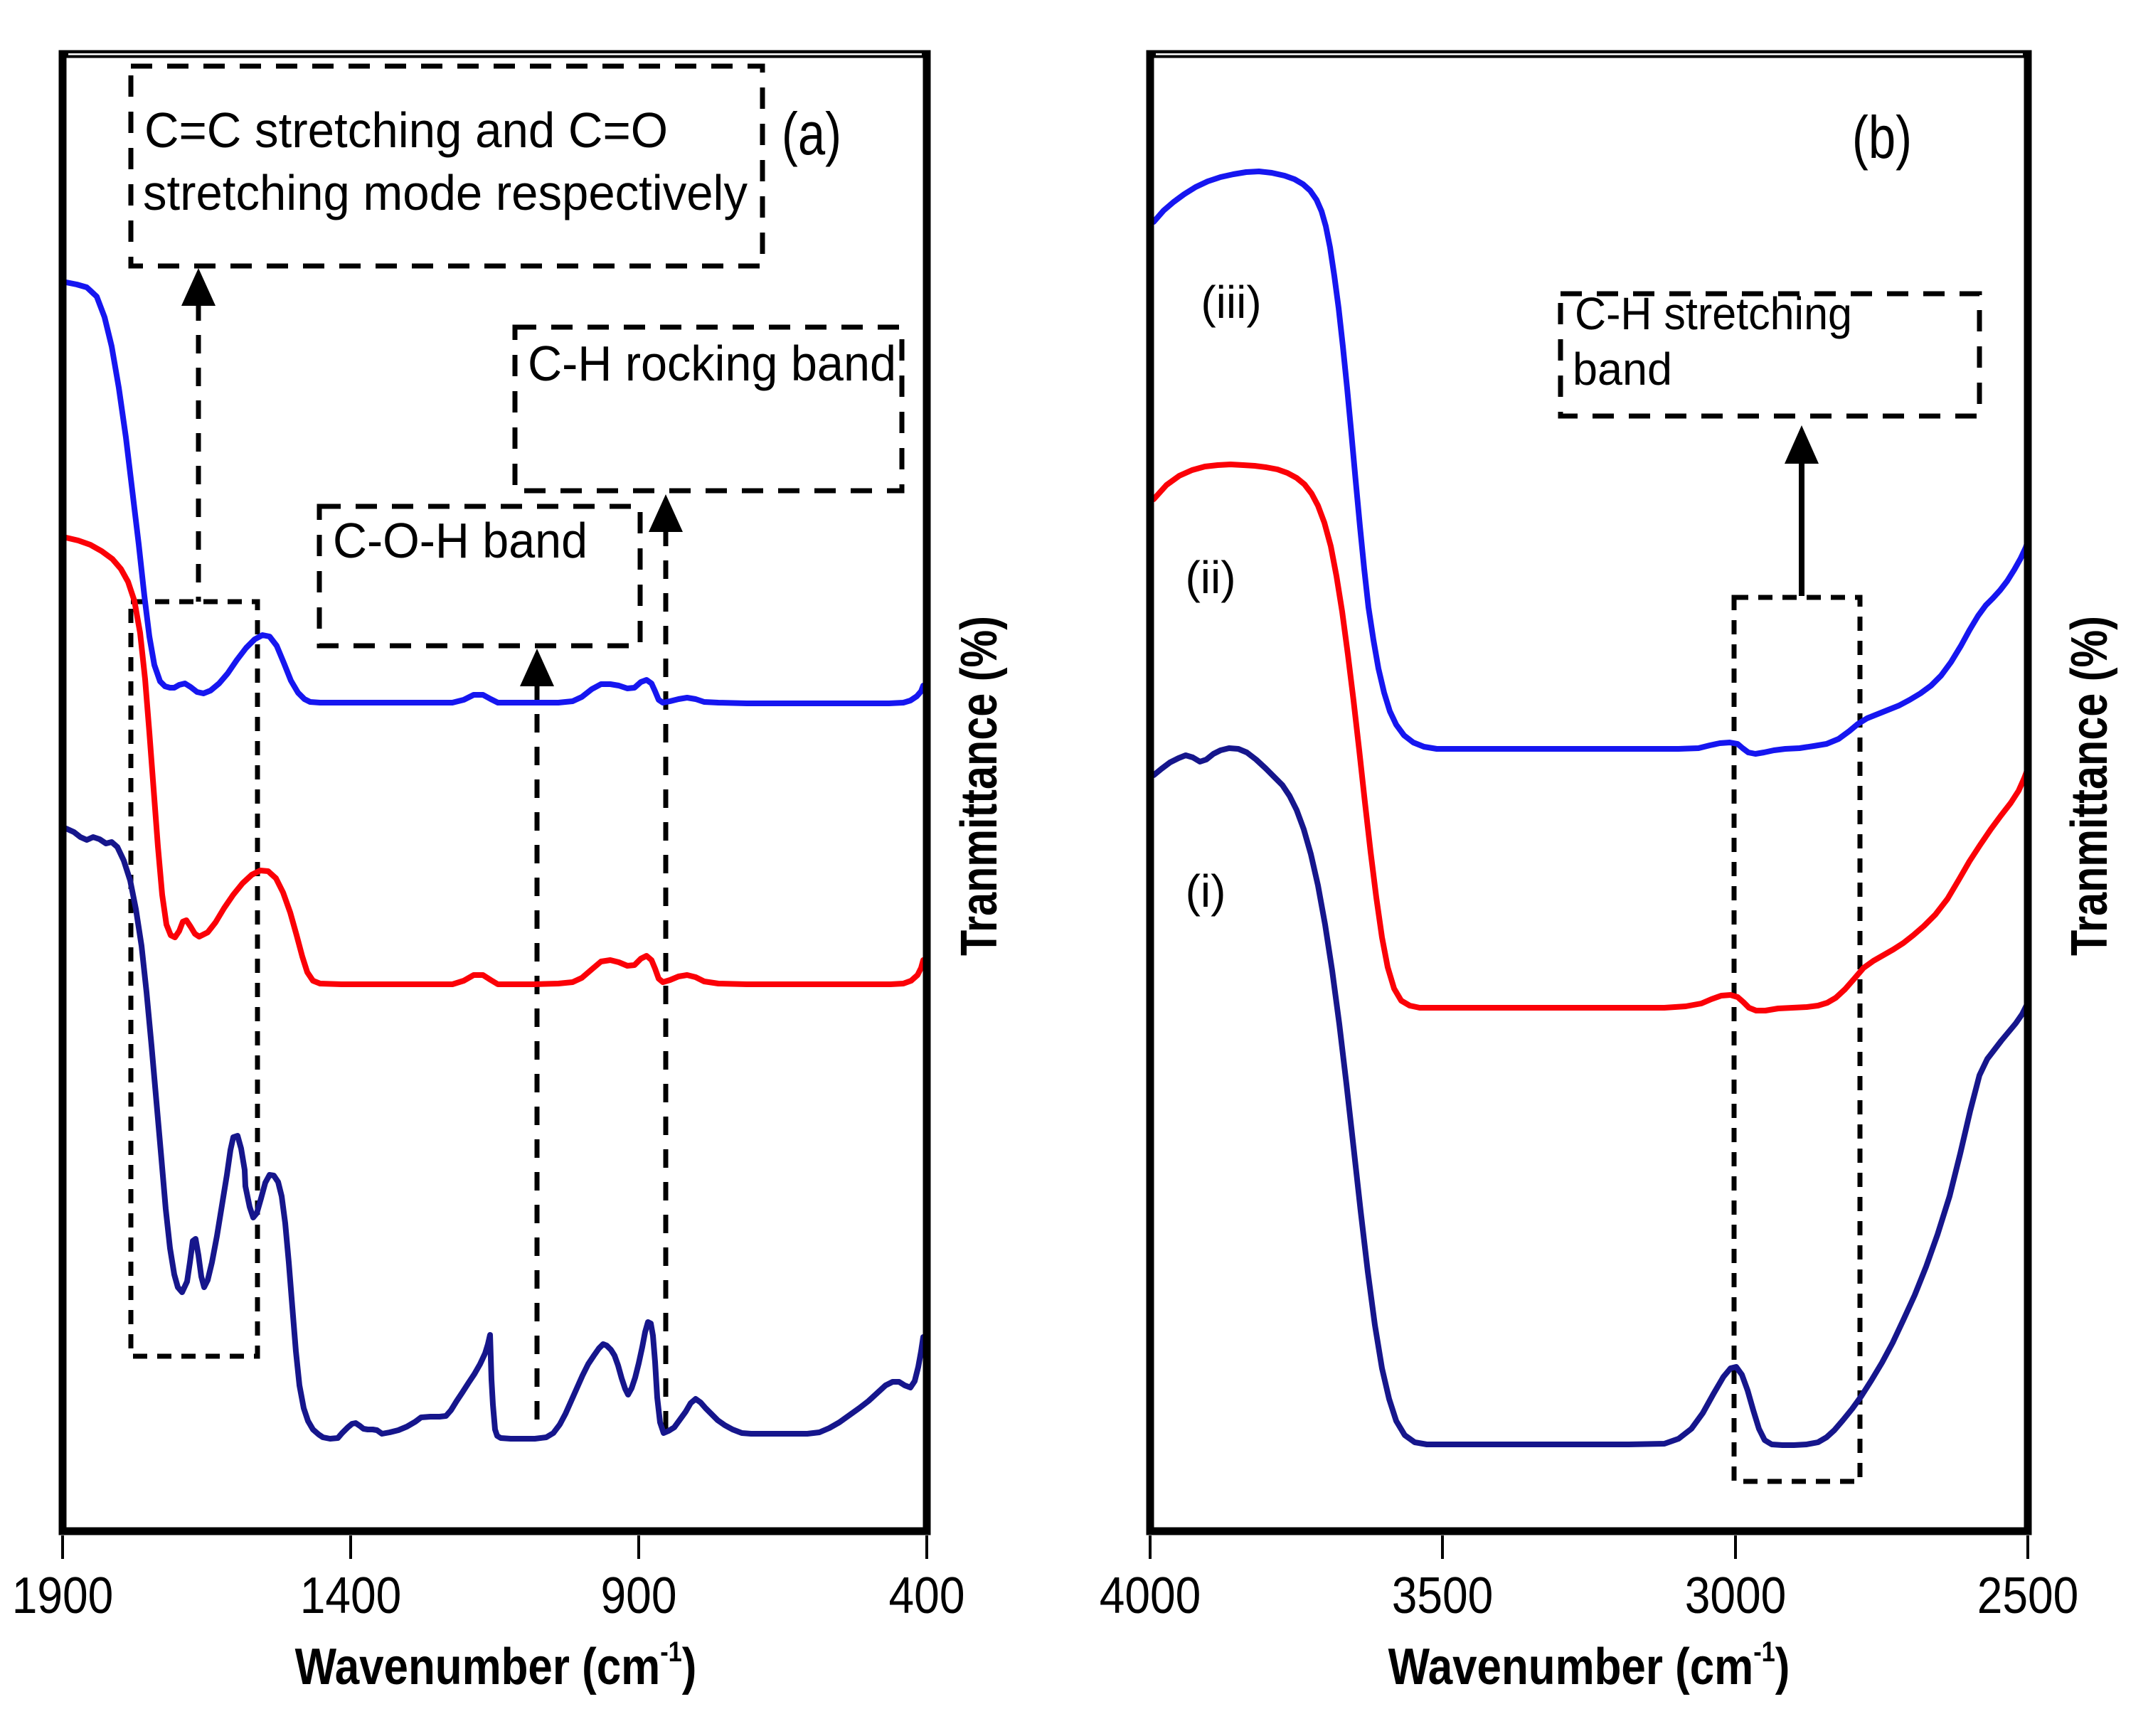 This screenshot has width=2153, height=1736. I want to click on svg-text: C-O-H band, so click(460, 540).